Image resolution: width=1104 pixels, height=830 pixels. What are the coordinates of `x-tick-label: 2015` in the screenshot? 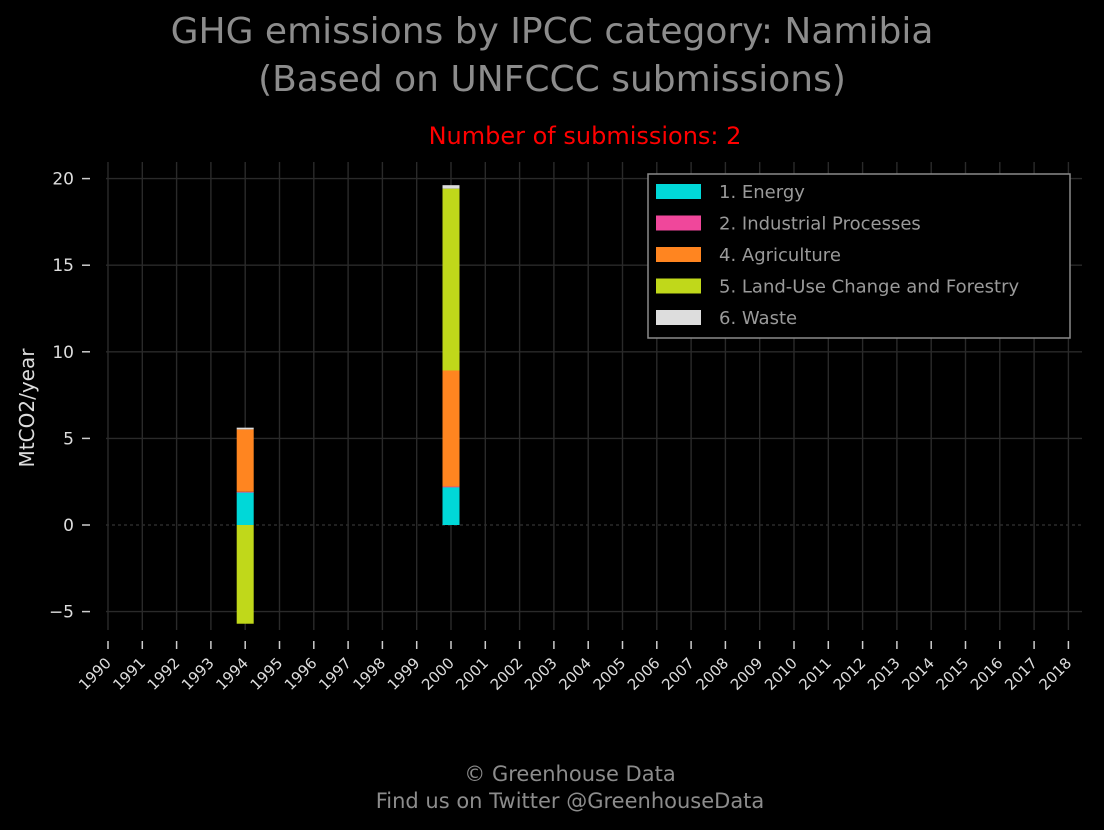 It's located at (953, 674).